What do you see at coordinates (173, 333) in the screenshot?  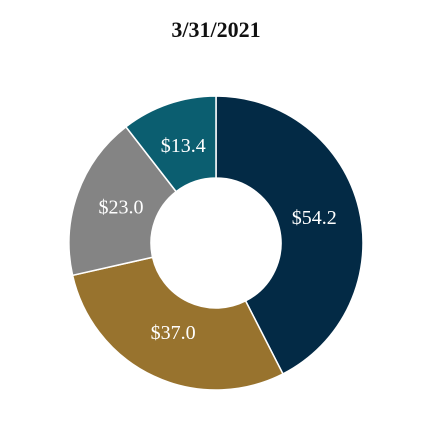 I see `data-label: $37.0` at bounding box center [173, 333].